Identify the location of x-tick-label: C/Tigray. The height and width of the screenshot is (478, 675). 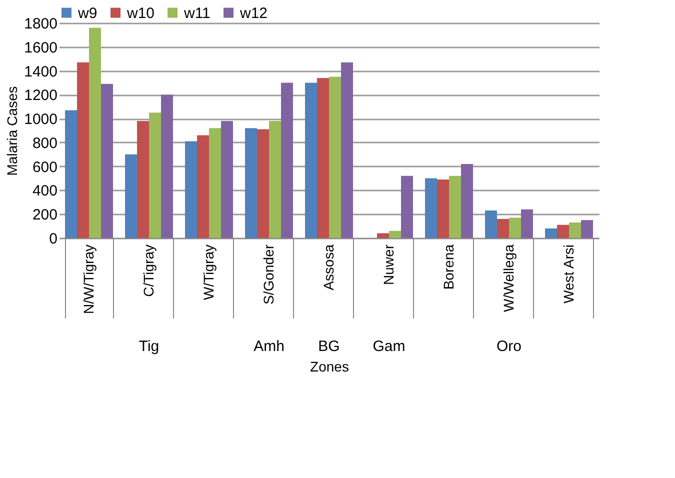
(148, 270).